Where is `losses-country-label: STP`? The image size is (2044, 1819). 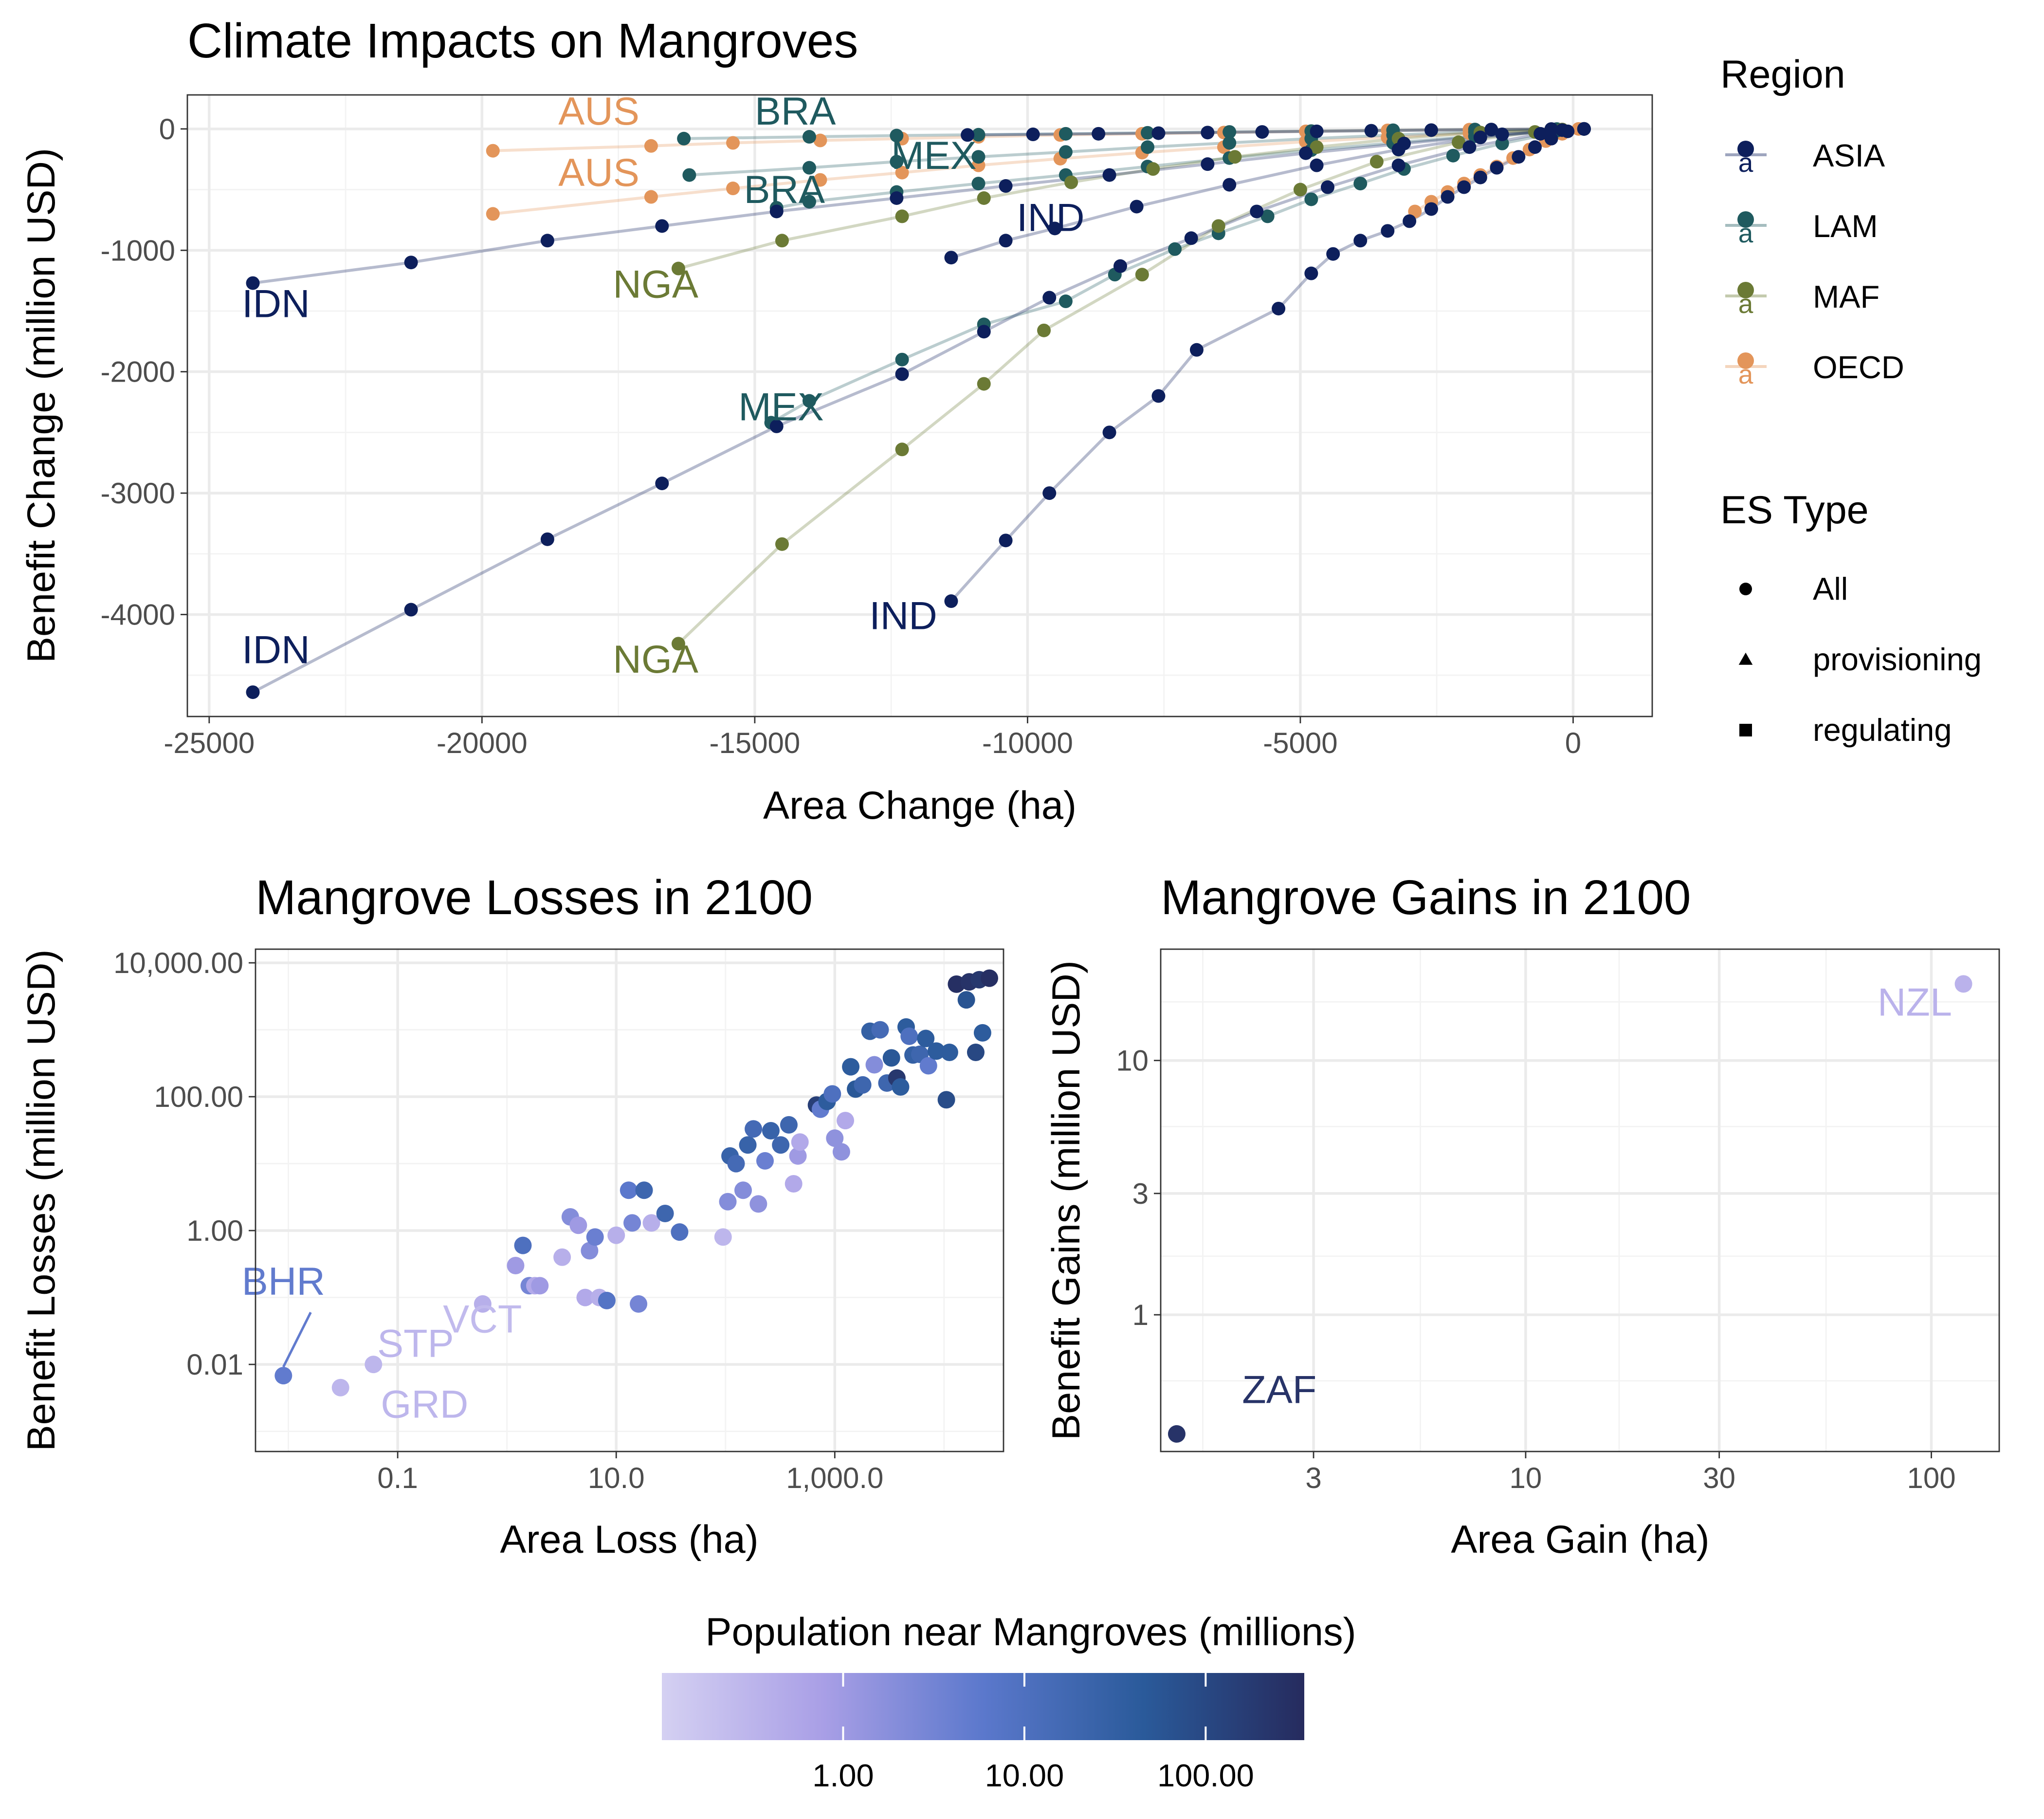 losses-country-label: STP is located at coordinates (416, 1343).